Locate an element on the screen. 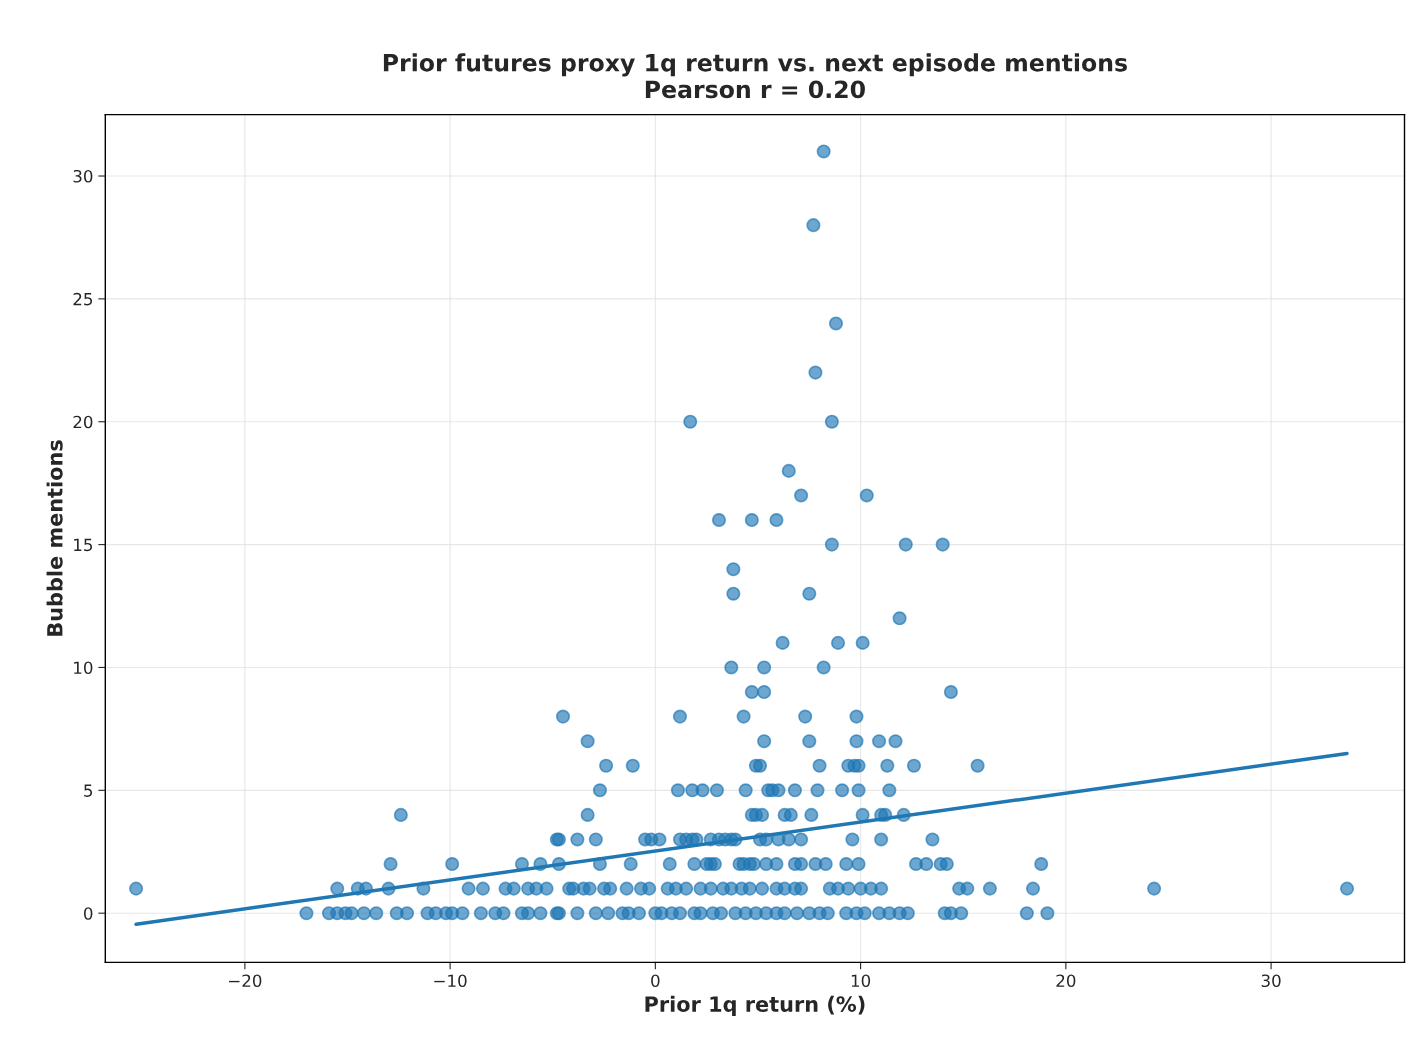  x-tick-label: −10 is located at coordinates (450, 981).